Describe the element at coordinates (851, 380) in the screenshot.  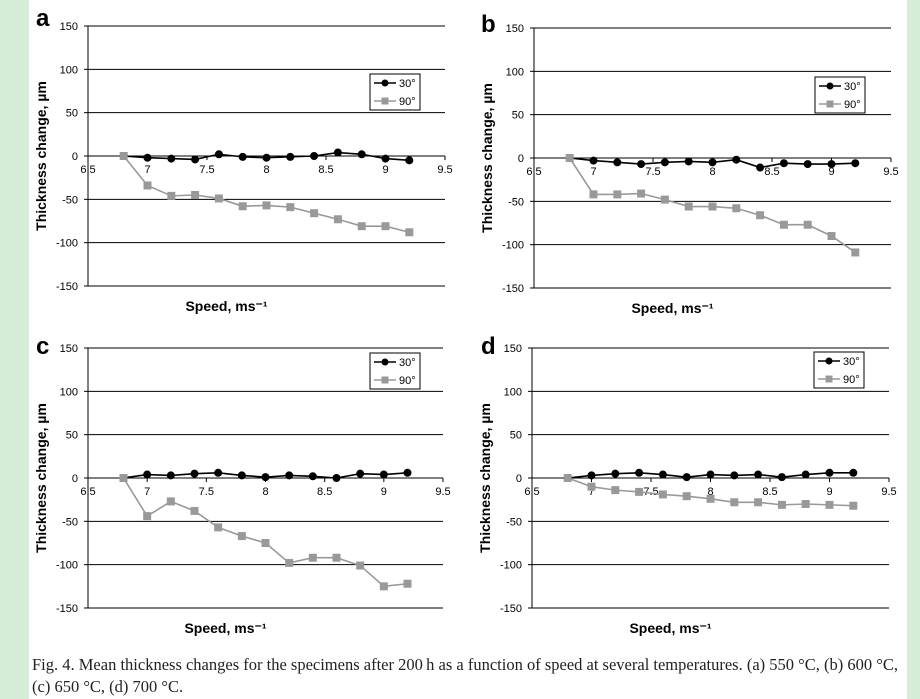
I see `chart-d-legend-label-2: 90°` at that location.